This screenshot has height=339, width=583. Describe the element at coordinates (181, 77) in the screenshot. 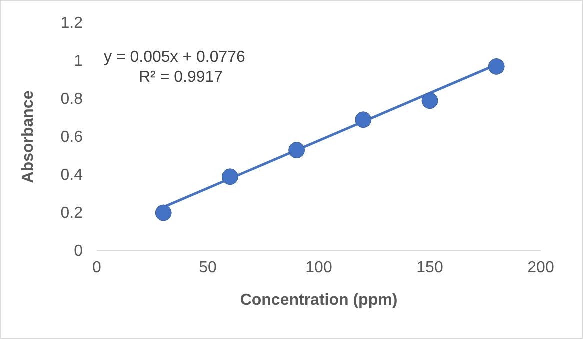

I see `annotation: R² = 0.9917` at that location.